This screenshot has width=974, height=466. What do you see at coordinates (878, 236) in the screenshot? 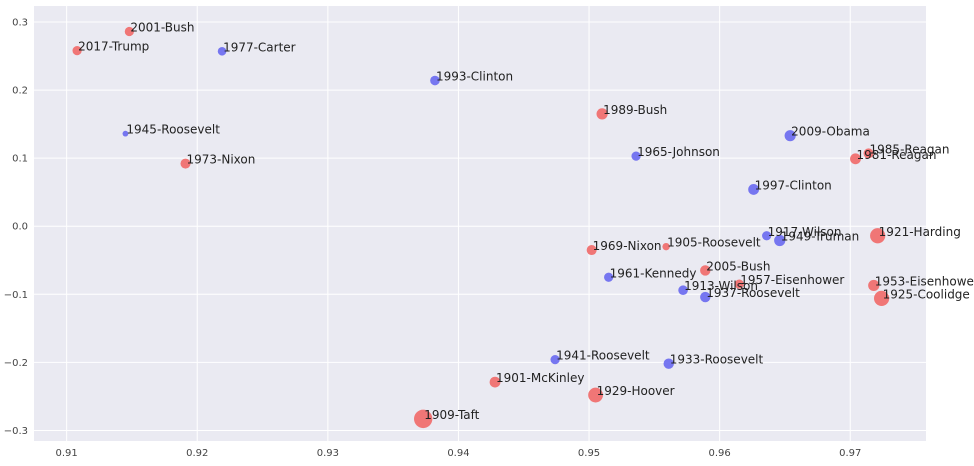
I see `data-point-1921-harding` at bounding box center [878, 236].